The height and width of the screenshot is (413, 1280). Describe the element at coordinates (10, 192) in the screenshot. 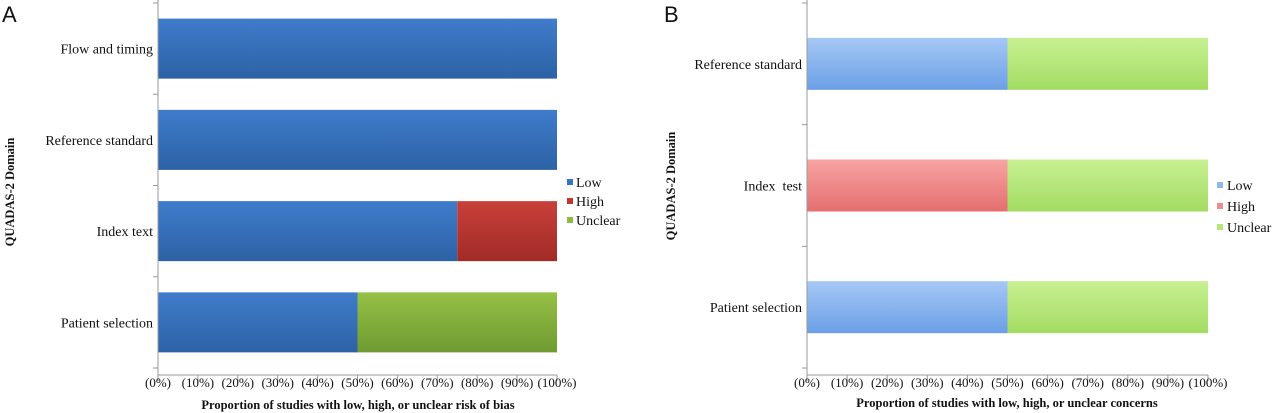

I see `panel-a-y-axis-title: QUADAS-2 Domain` at that location.